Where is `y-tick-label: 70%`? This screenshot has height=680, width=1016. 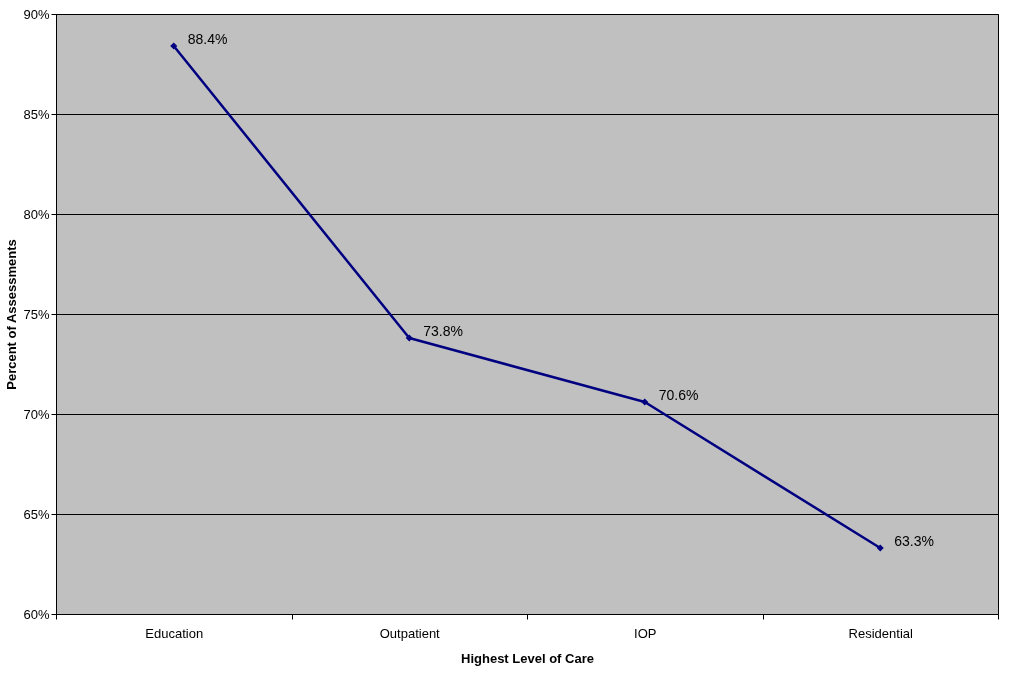
y-tick-label: 70% is located at coordinates (36, 414).